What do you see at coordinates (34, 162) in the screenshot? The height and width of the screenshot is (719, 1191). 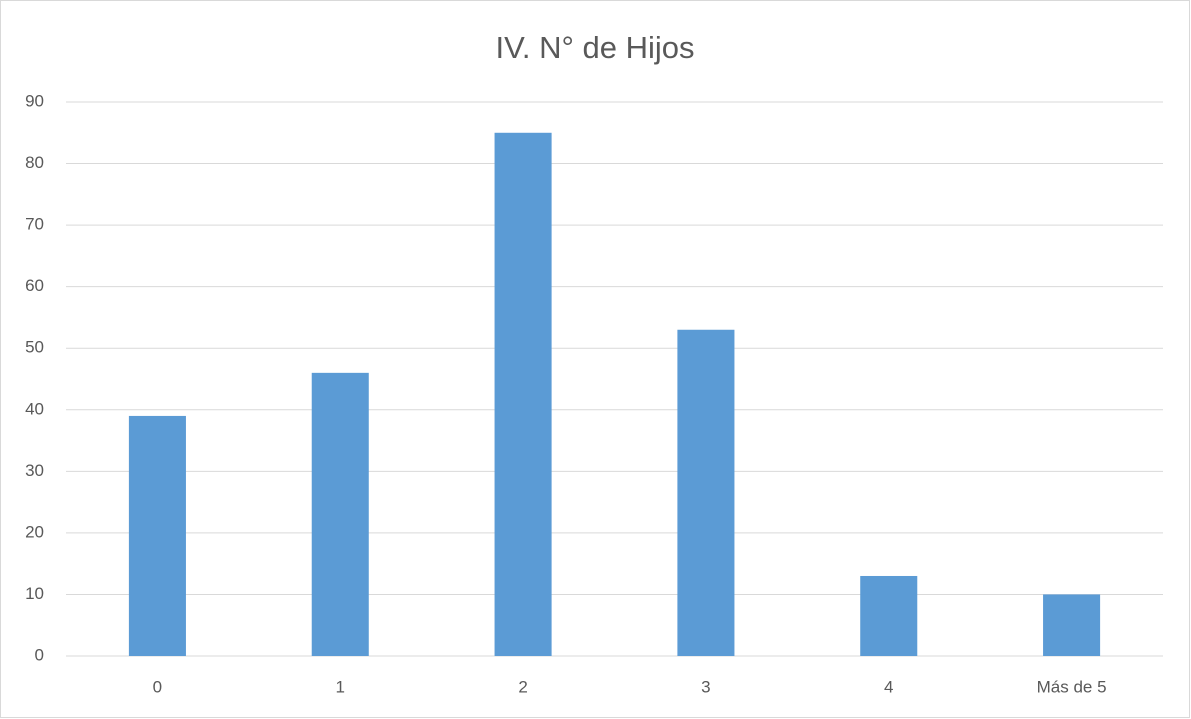 I see `y-tick-label: 80` at bounding box center [34, 162].